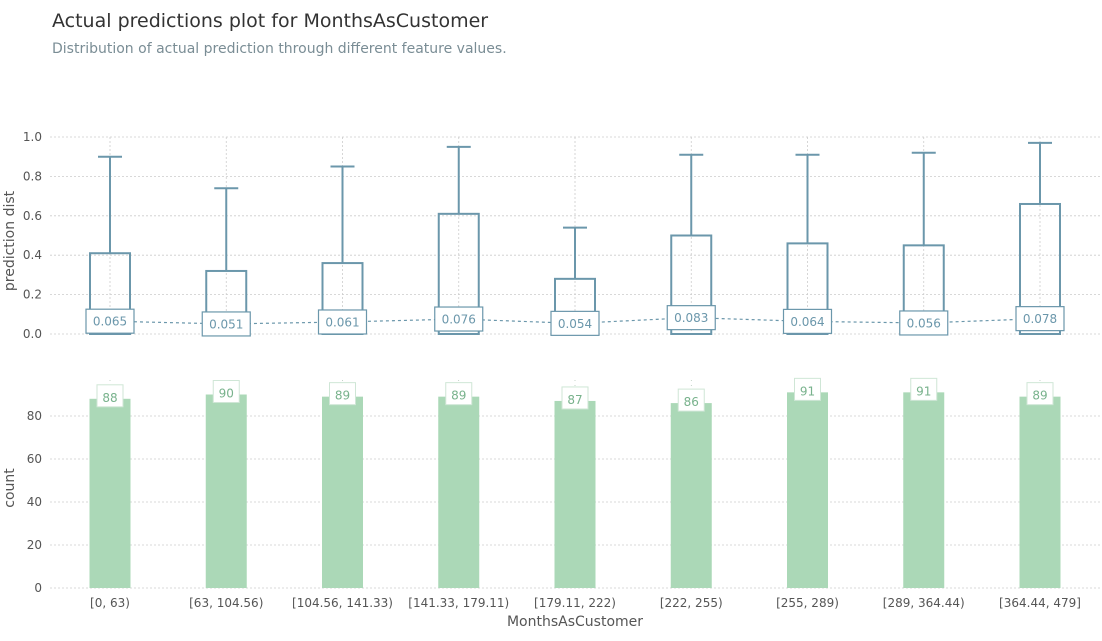 Image resolution: width=1102 pixels, height=641 pixels. I want to click on mean-label: 0.051, so click(226, 324).